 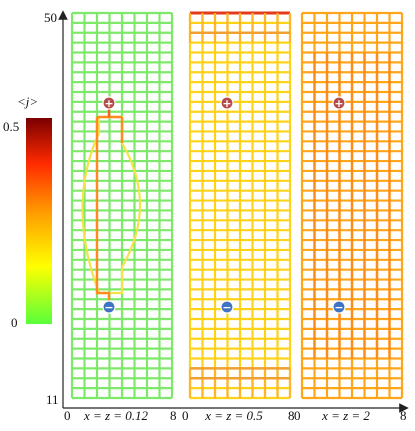 I want to click on y-axis-top-label: 50, so click(x=50, y=17).